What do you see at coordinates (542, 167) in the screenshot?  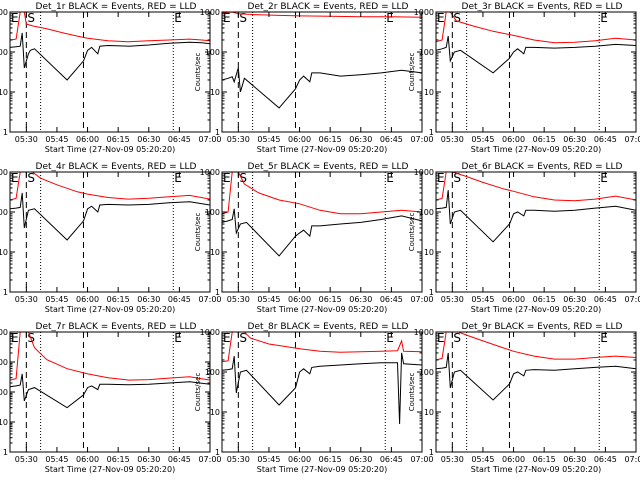 I see `panel-title: Det_6r BLACK = Events, RED = LLD` at bounding box center [542, 167].